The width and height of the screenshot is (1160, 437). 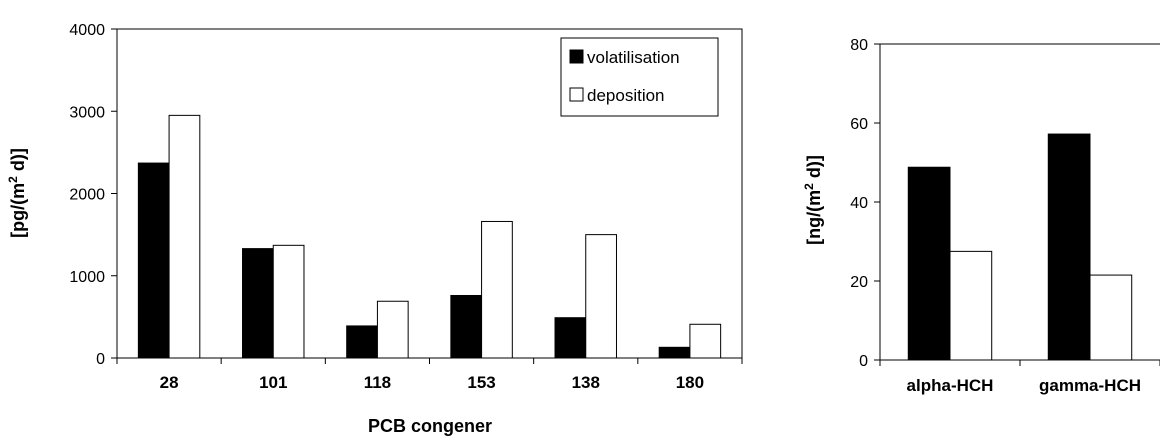 I want to click on legend-box, so click(x=639, y=77).